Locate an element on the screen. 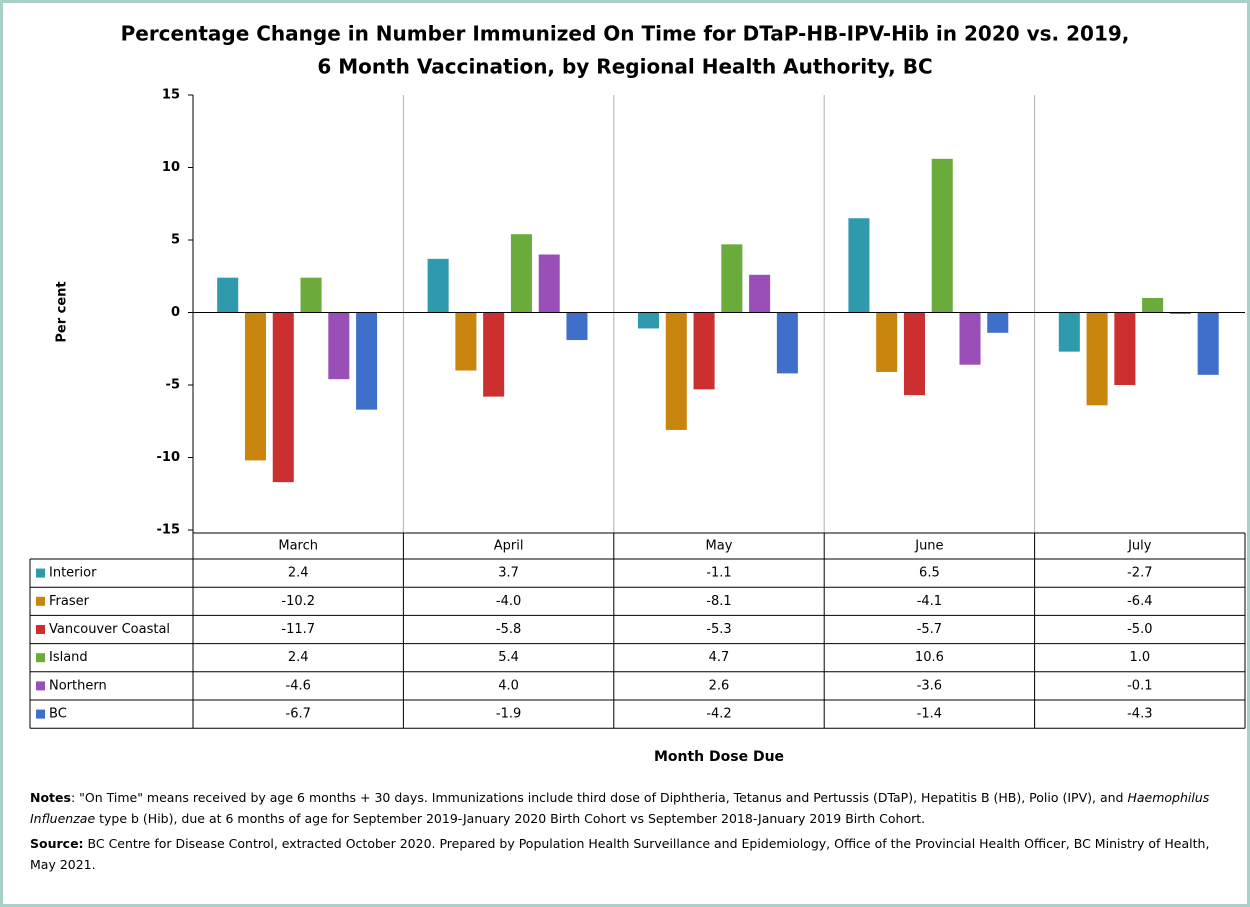 Image resolution: width=1250 pixels, height=907 pixels. y-tick-label: 5 is located at coordinates (175, 240).